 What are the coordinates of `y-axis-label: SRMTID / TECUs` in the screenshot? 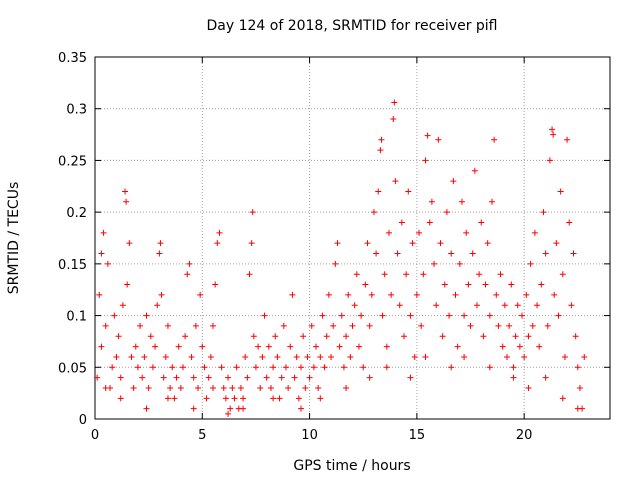 It's located at (14, 238).